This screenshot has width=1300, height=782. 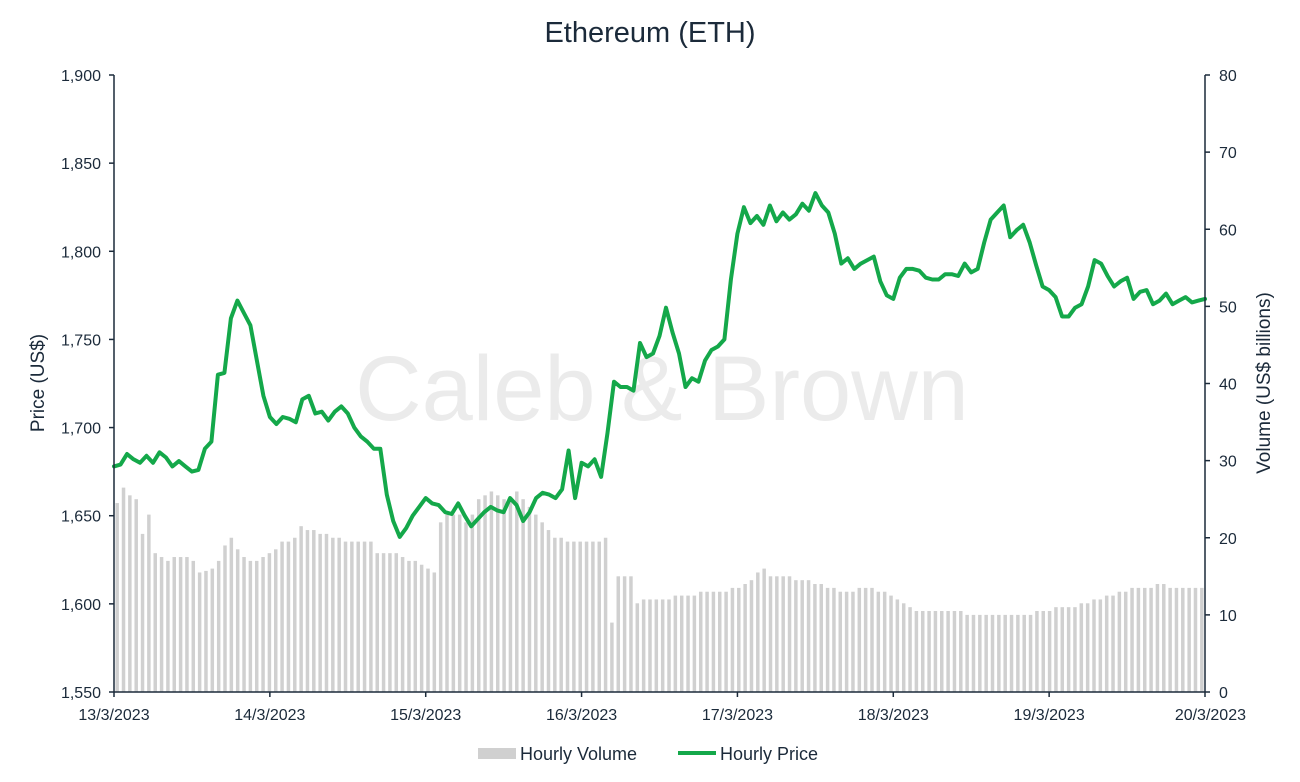 I want to click on legend-volume-swatch, so click(x=497, y=753).